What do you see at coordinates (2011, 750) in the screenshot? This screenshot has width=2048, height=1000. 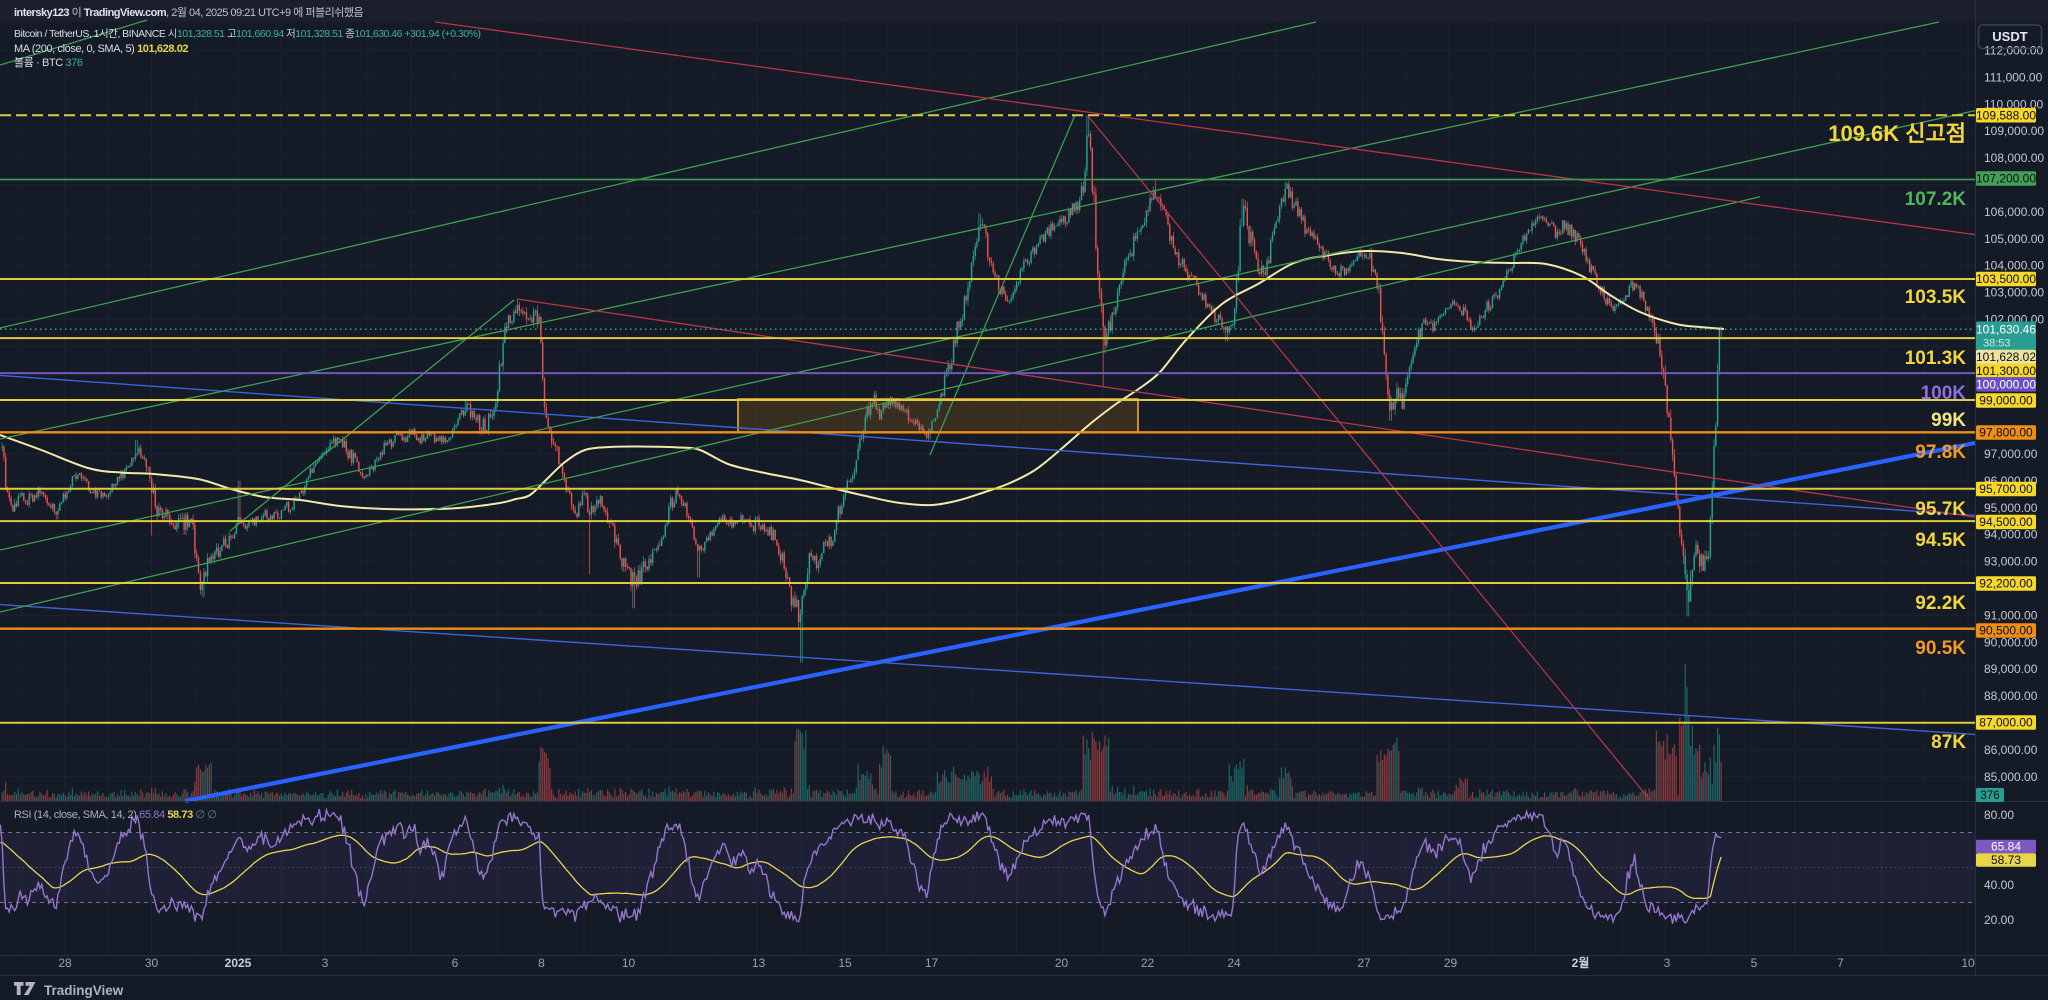 I see `svg-text: 86,000.00` at bounding box center [2011, 750].